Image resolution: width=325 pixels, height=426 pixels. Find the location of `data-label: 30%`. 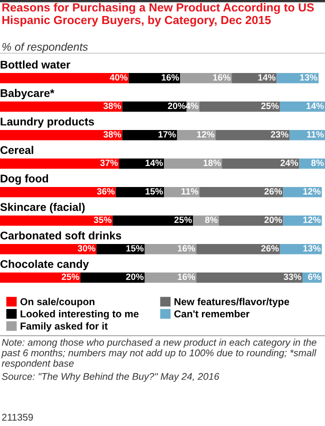

data-label: 30% is located at coordinates (87, 248).